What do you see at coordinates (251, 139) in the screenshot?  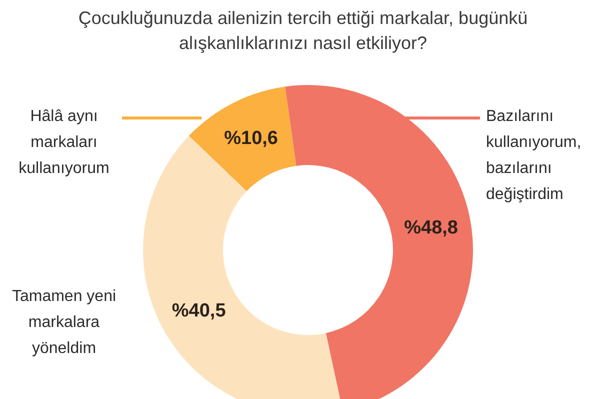 I see `data-label: %10,6` at bounding box center [251, 139].